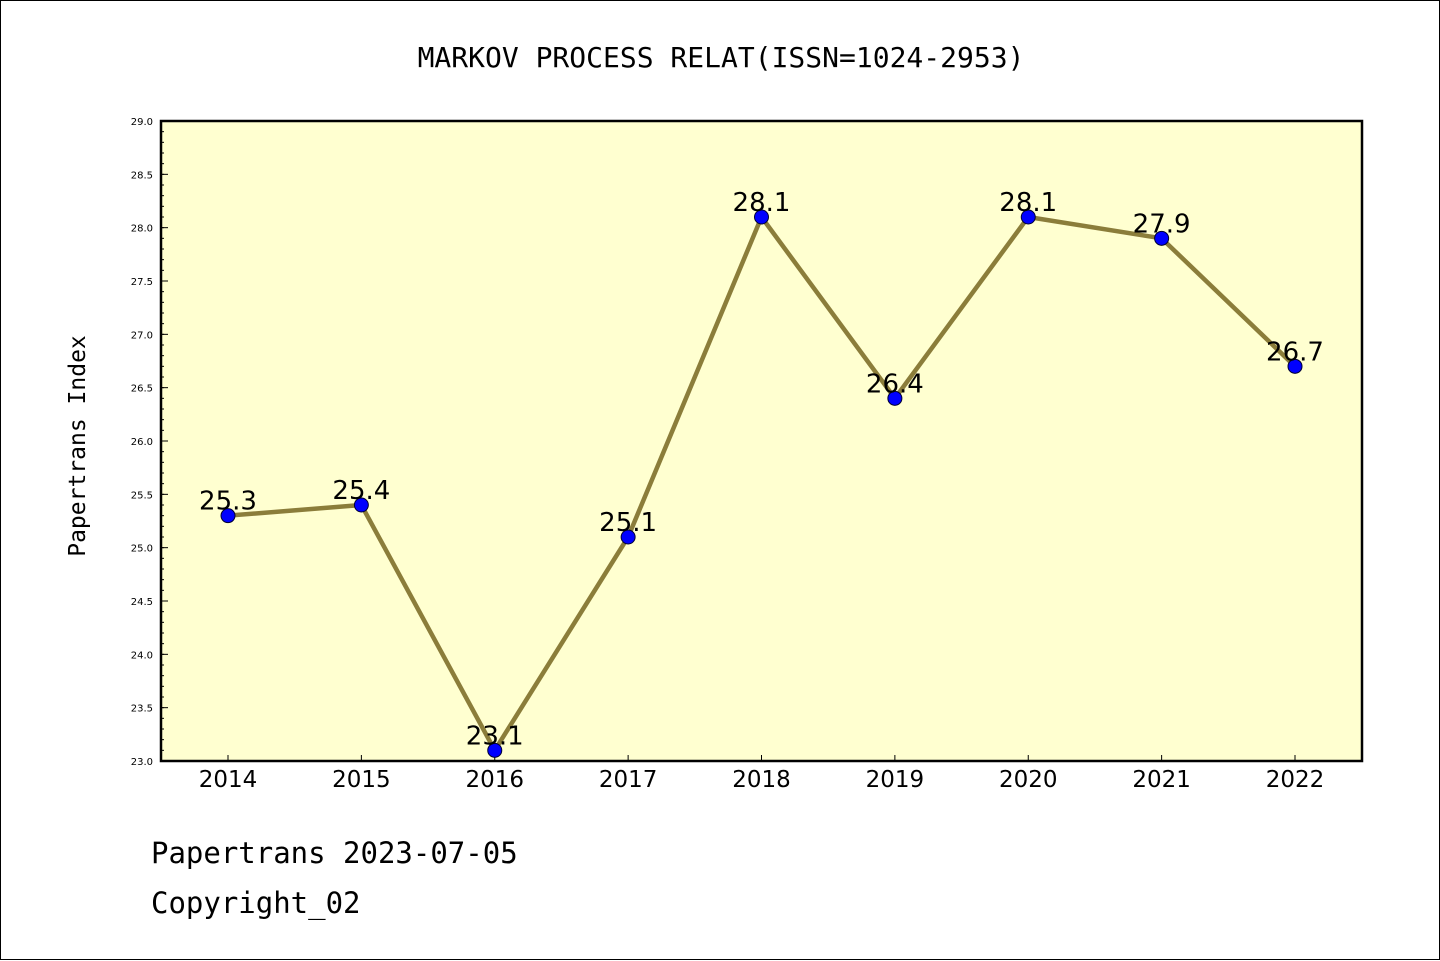 The height and width of the screenshot is (961, 1440). What do you see at coordinates (228, 780) in the screenshot?
I see `x-tick-label: 2014` at bounding box center [228, 780].